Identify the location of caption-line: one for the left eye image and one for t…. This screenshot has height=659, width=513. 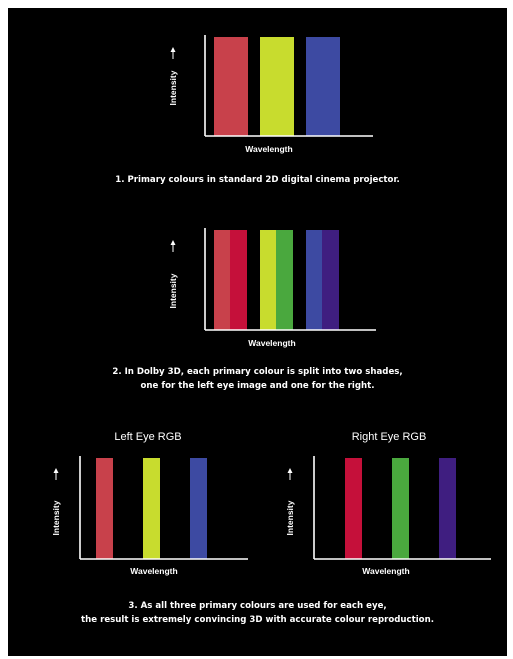
(257, 386).